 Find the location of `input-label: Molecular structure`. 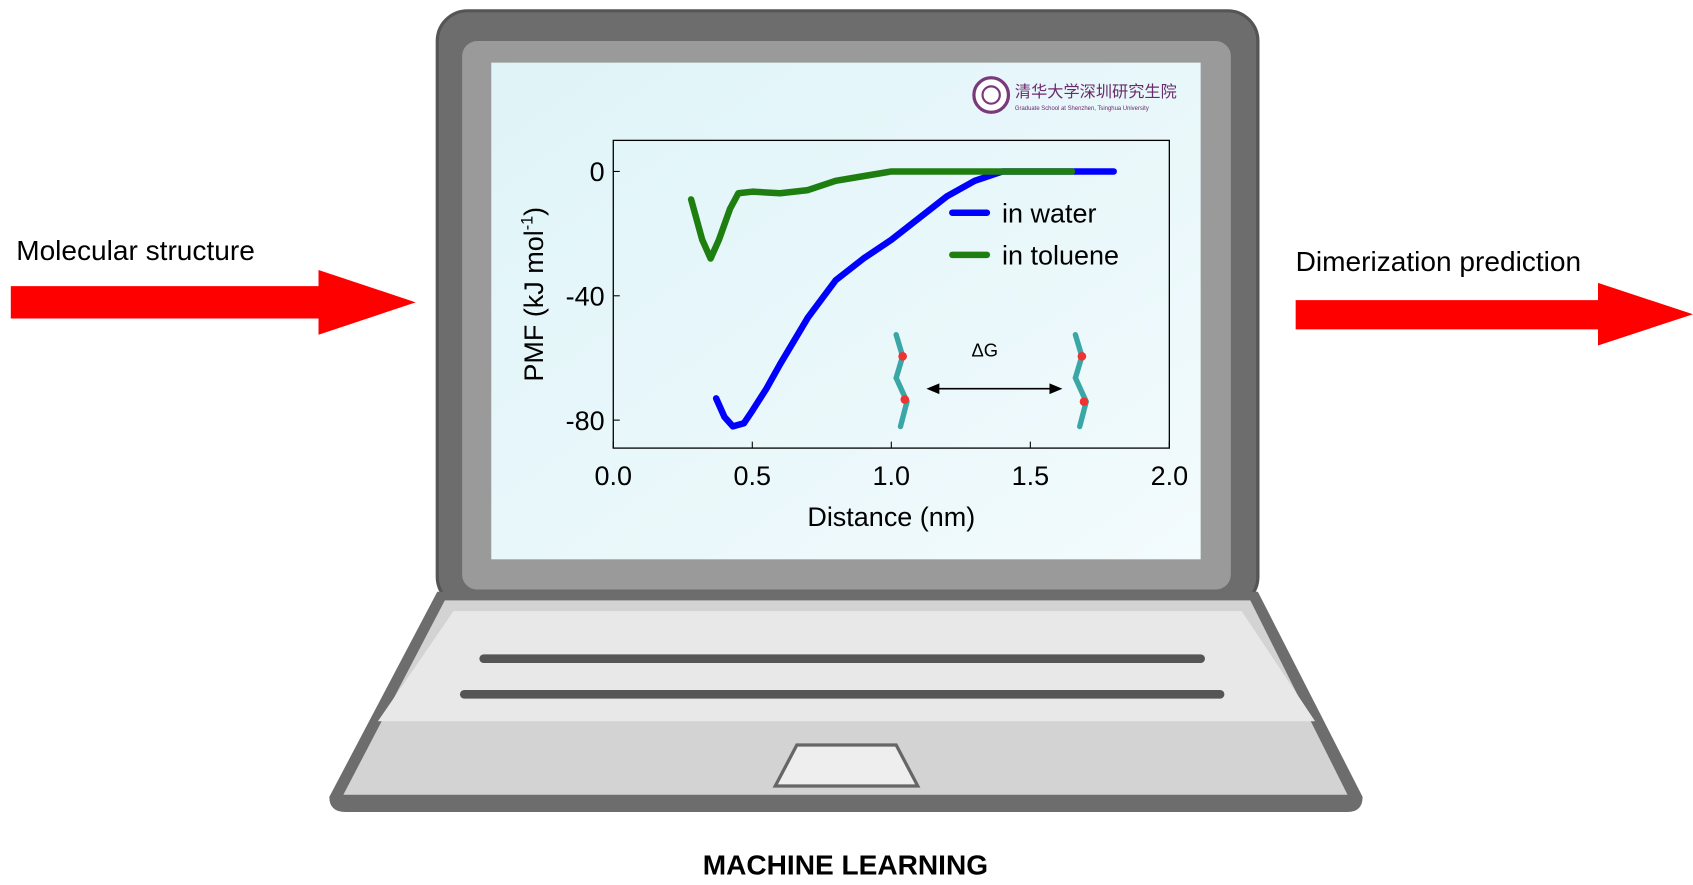

input-label: Molecular structure is located at coordinates (135, 250).